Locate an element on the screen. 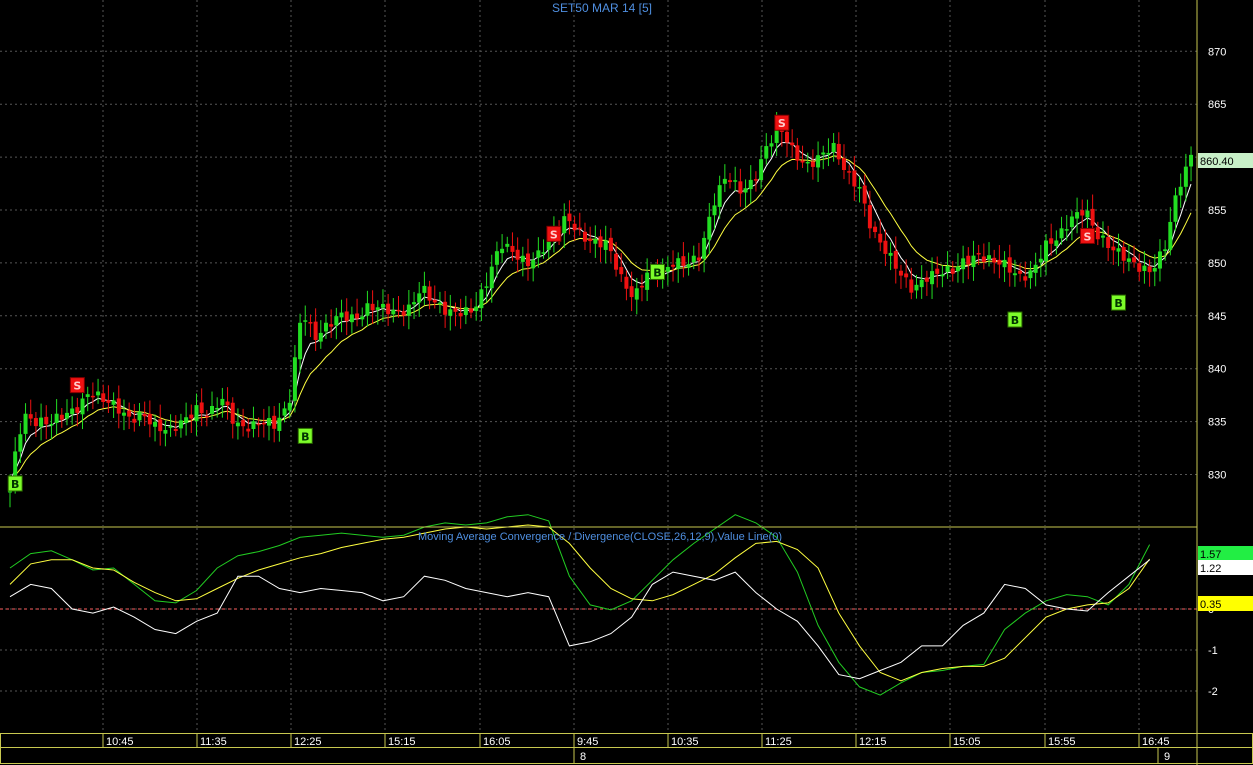 The height and width of the screenshot is (765, 1253). time-label: 15:55 is located at coordinates (1062, 742).